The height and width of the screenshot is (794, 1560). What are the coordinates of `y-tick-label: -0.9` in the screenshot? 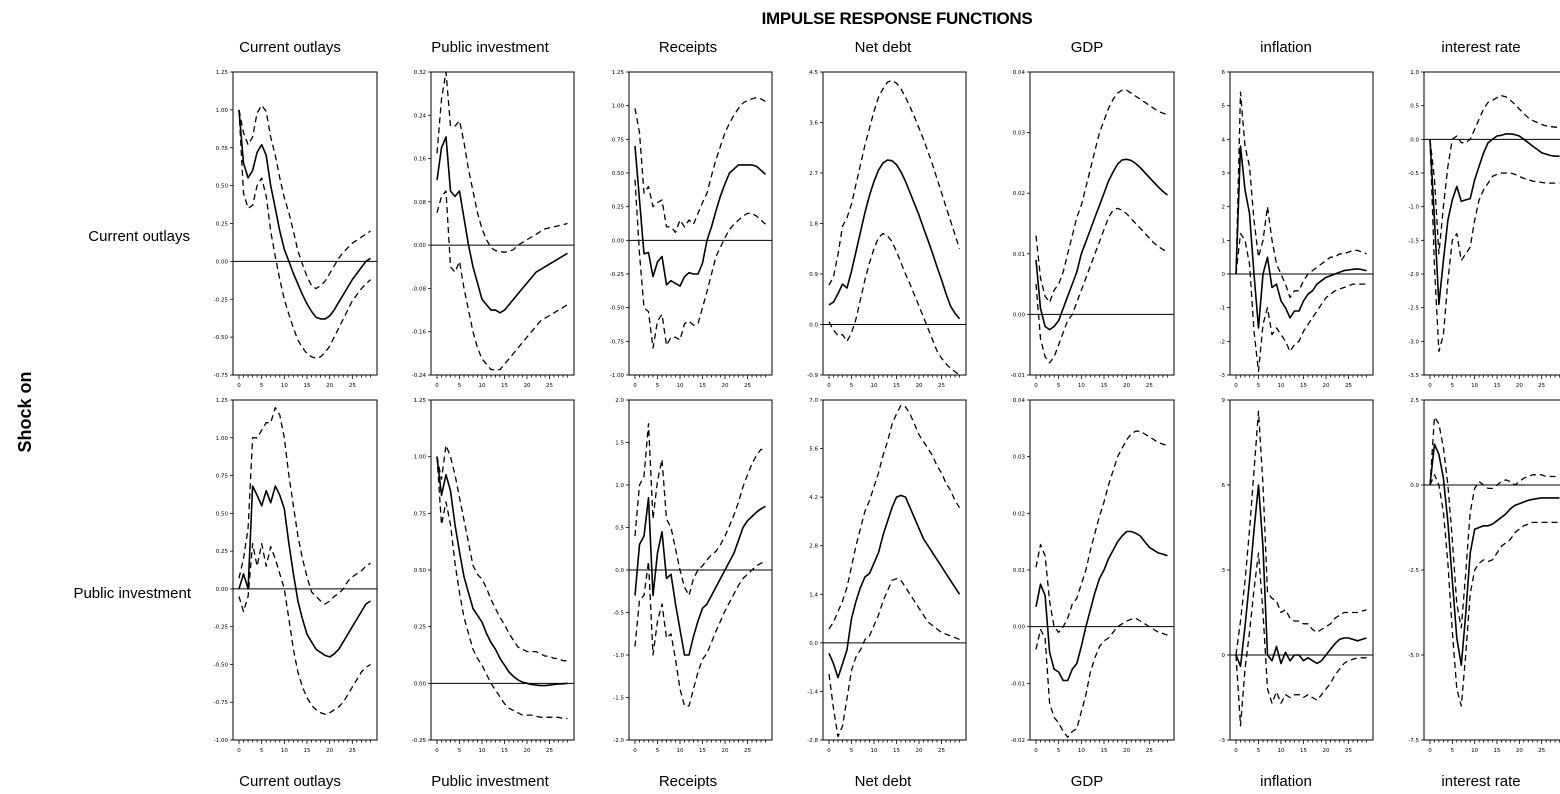 It's located at (812, 376).